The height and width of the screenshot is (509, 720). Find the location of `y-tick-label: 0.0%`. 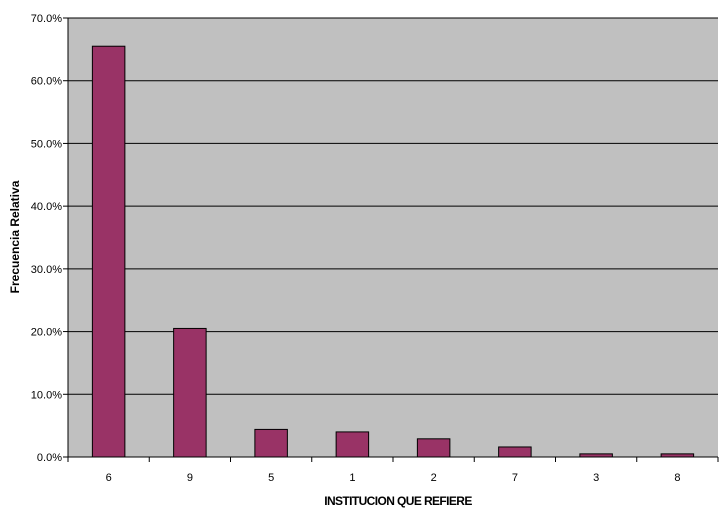

y-tick-label: 0.0% is located at coordinates (49, 458).